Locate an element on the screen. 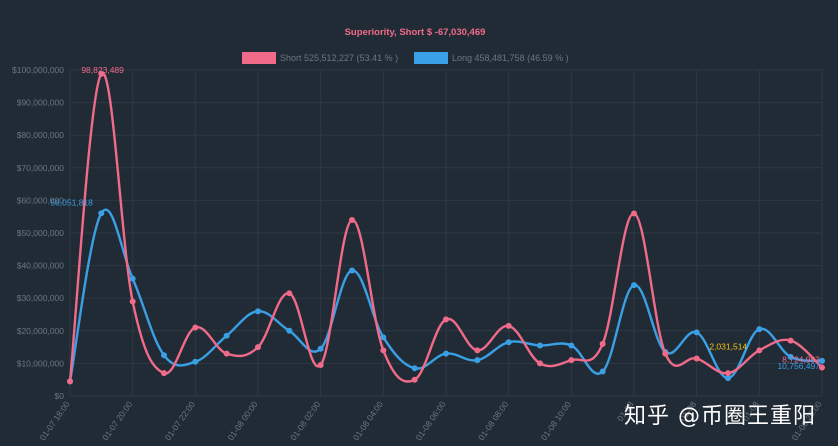 The height and width of the screenshot is (446, 838). legend-label: Long 458,481,758 (46.59 % ) is located at coordinates (510, 58).